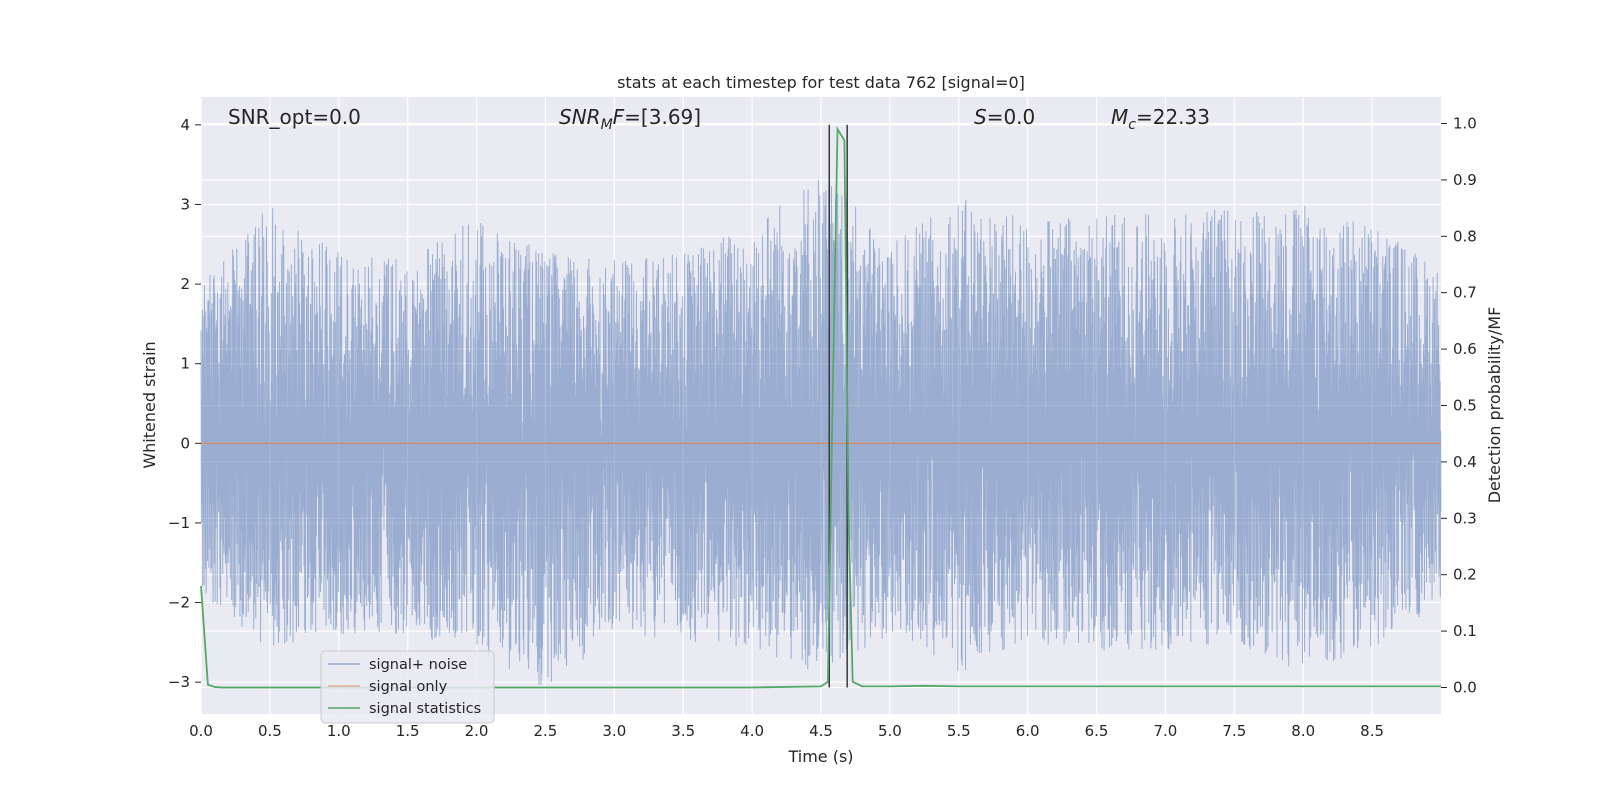 The height and width of the screenshot is (800, 1600). I want to click on right-y-tick-label: 0.5, so click(1465, 406).